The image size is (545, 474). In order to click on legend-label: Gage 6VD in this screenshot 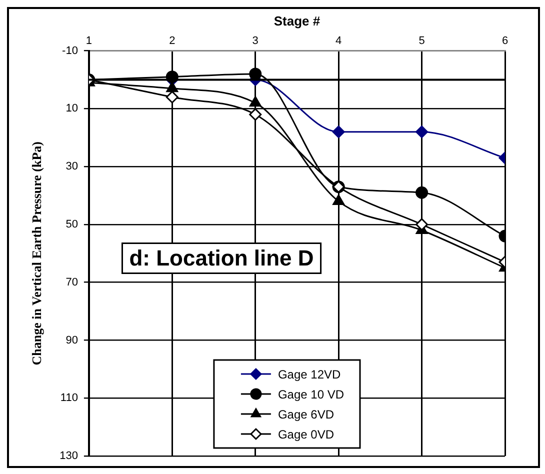, I will do `click(306, 414)`.